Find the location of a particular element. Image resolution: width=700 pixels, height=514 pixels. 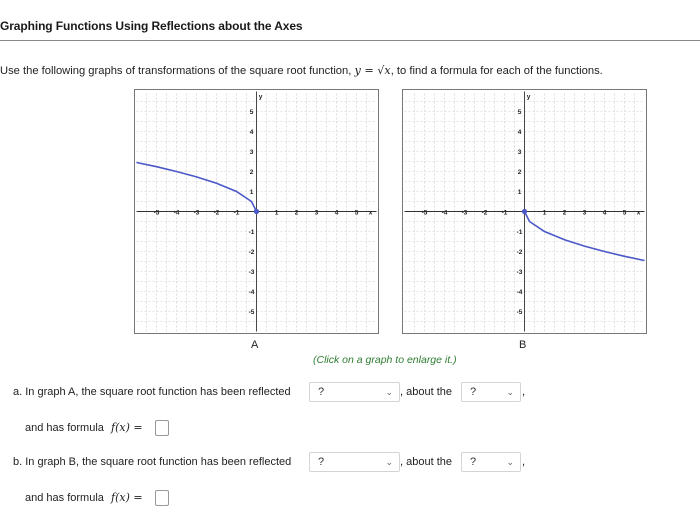

instructions-equation: y = √x is located at coordinates (372, 70).